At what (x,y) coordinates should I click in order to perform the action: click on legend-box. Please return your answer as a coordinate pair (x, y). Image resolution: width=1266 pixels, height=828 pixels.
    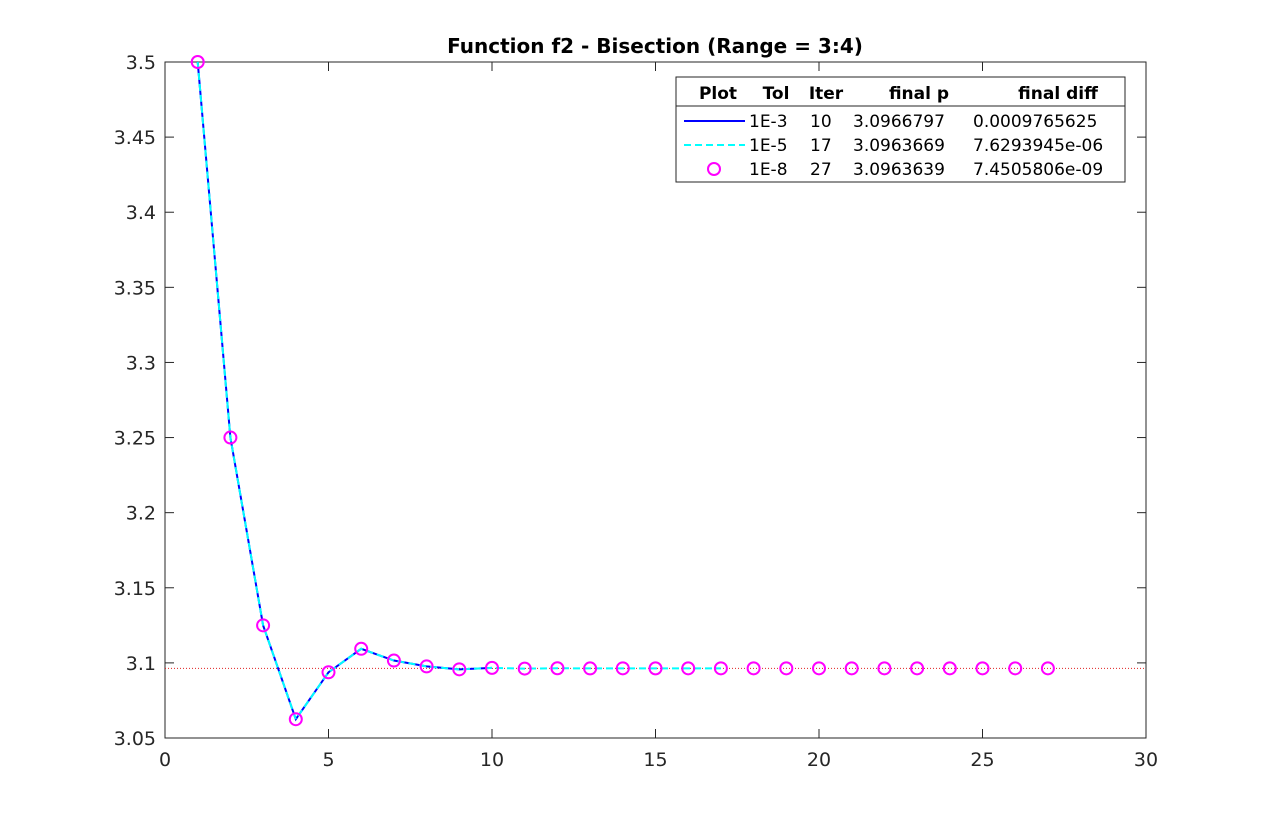
    Looking at the image, I should click on (900, 129).